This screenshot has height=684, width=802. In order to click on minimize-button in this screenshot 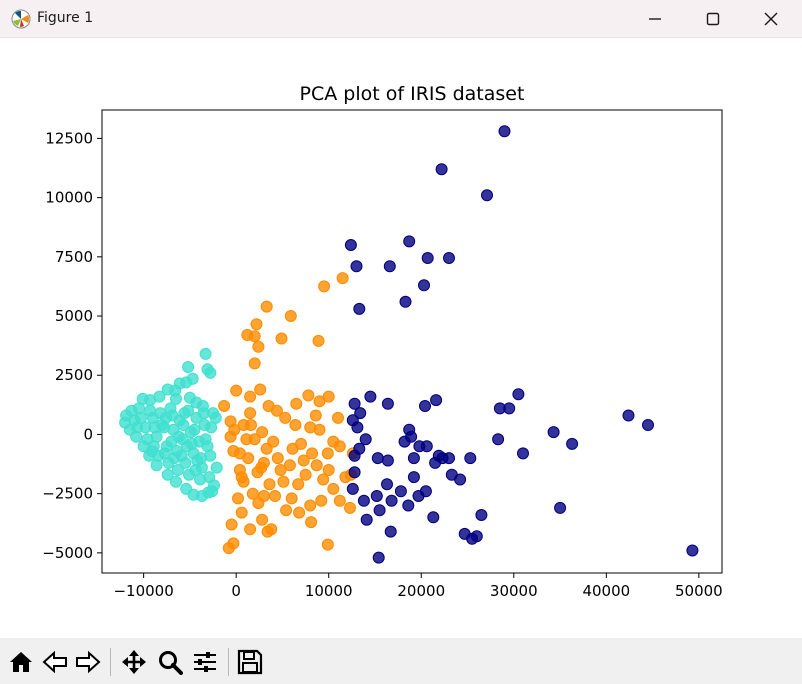, I will do `click(655, 18)`.